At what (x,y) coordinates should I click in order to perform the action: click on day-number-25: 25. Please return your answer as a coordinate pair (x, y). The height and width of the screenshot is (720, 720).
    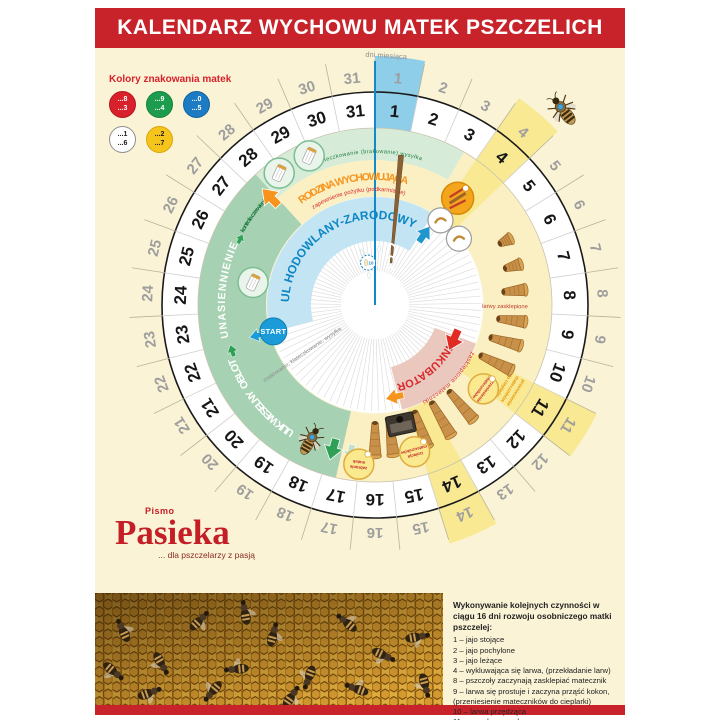
    Looking at the image, I should click on (186, 256).